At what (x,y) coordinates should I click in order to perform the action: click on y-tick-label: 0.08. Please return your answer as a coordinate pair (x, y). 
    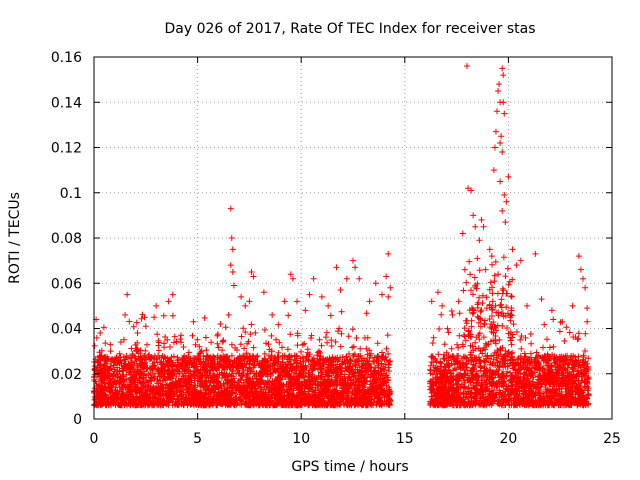
    Looking at the image, I should click on (66, 239).